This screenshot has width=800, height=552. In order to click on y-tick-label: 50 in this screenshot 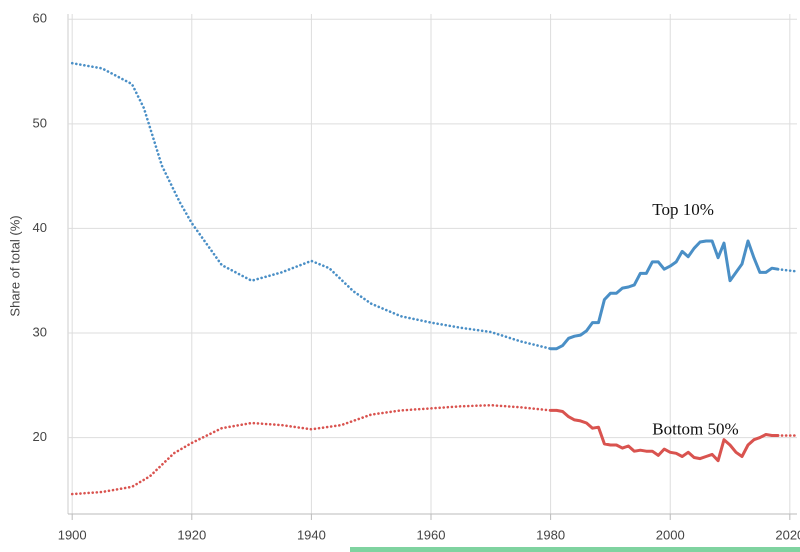, I will do `click(40, 122)`.